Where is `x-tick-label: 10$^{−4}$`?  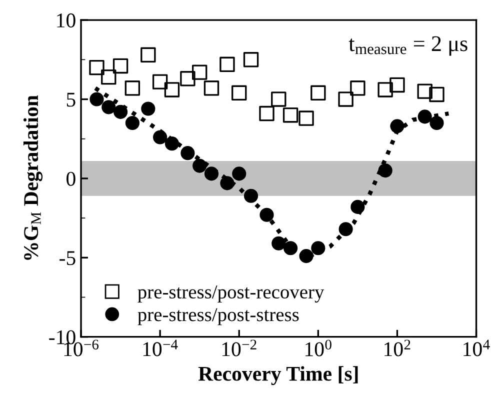 x-tick-label: 10$^{−4}$ is located at coordinates (160, 348).